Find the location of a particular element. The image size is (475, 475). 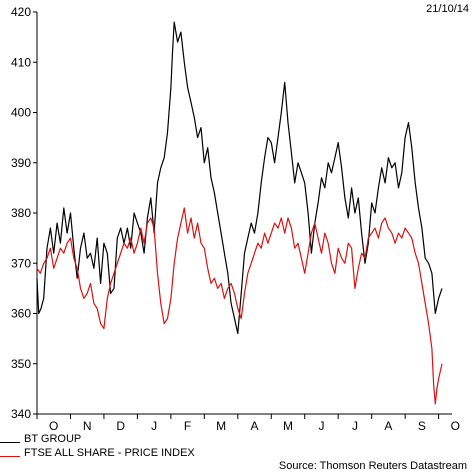

chart-date: 21/10/14 is located at coordinates (447, 9).